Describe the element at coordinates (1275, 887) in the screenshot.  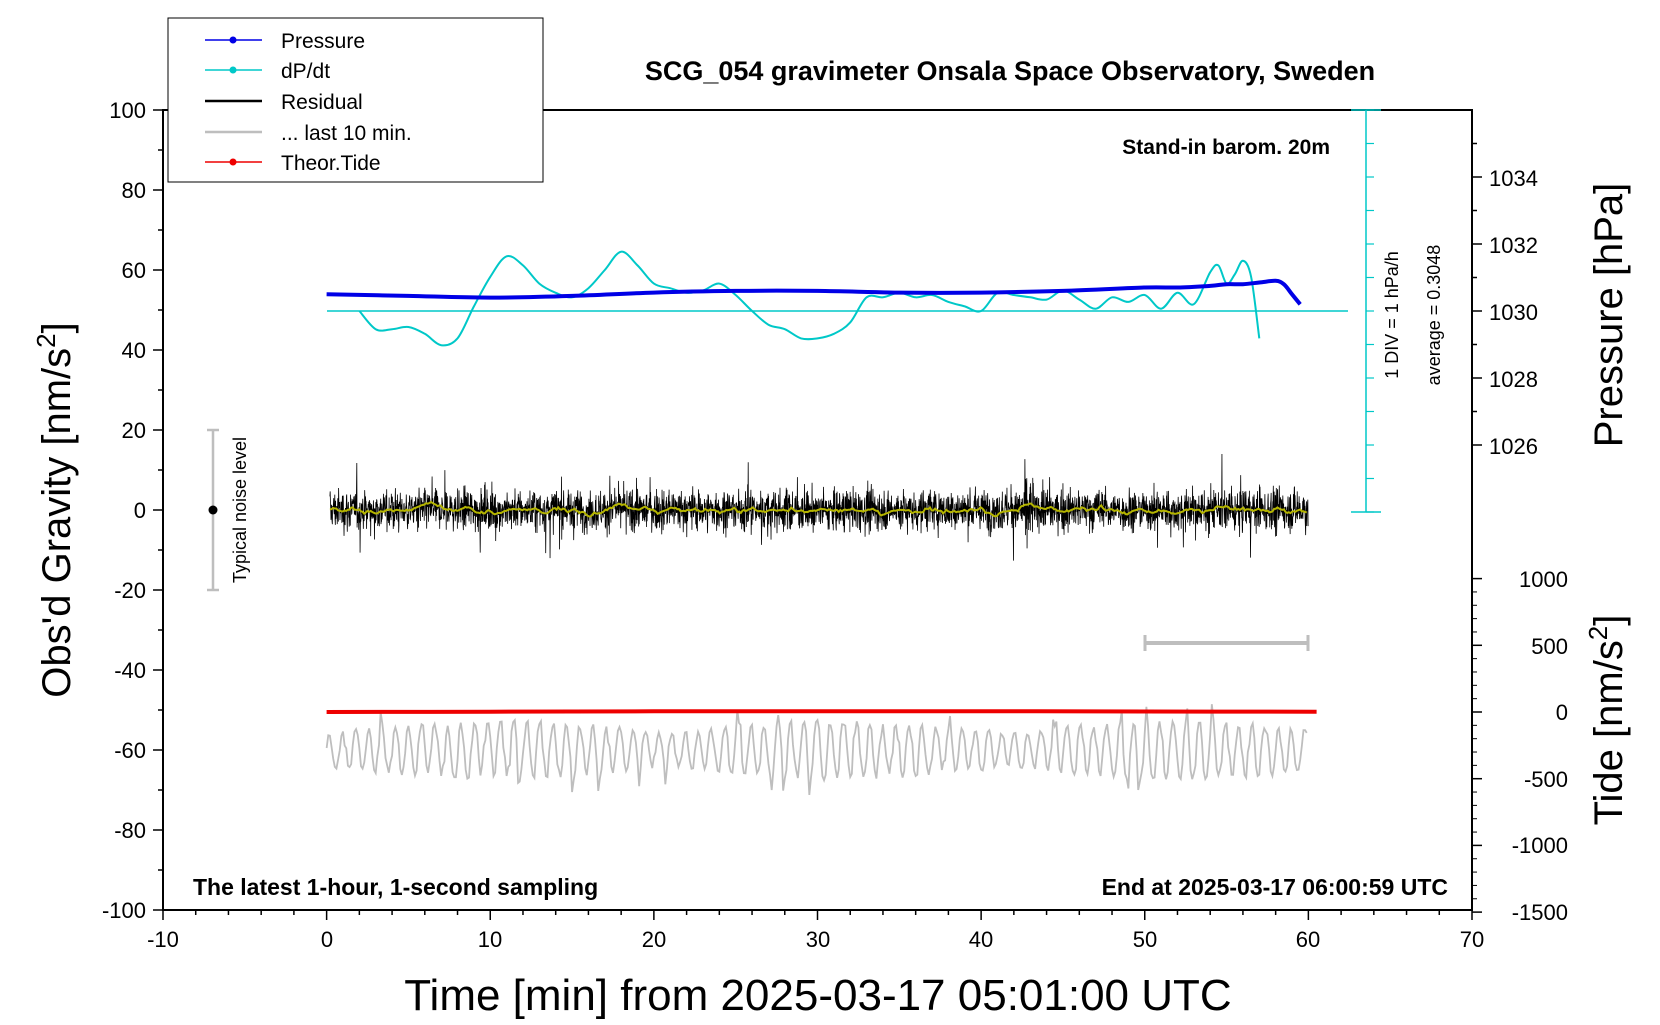
I see `end-time-note: End at 2025-03-17 06:00:59 UTC` at that location.